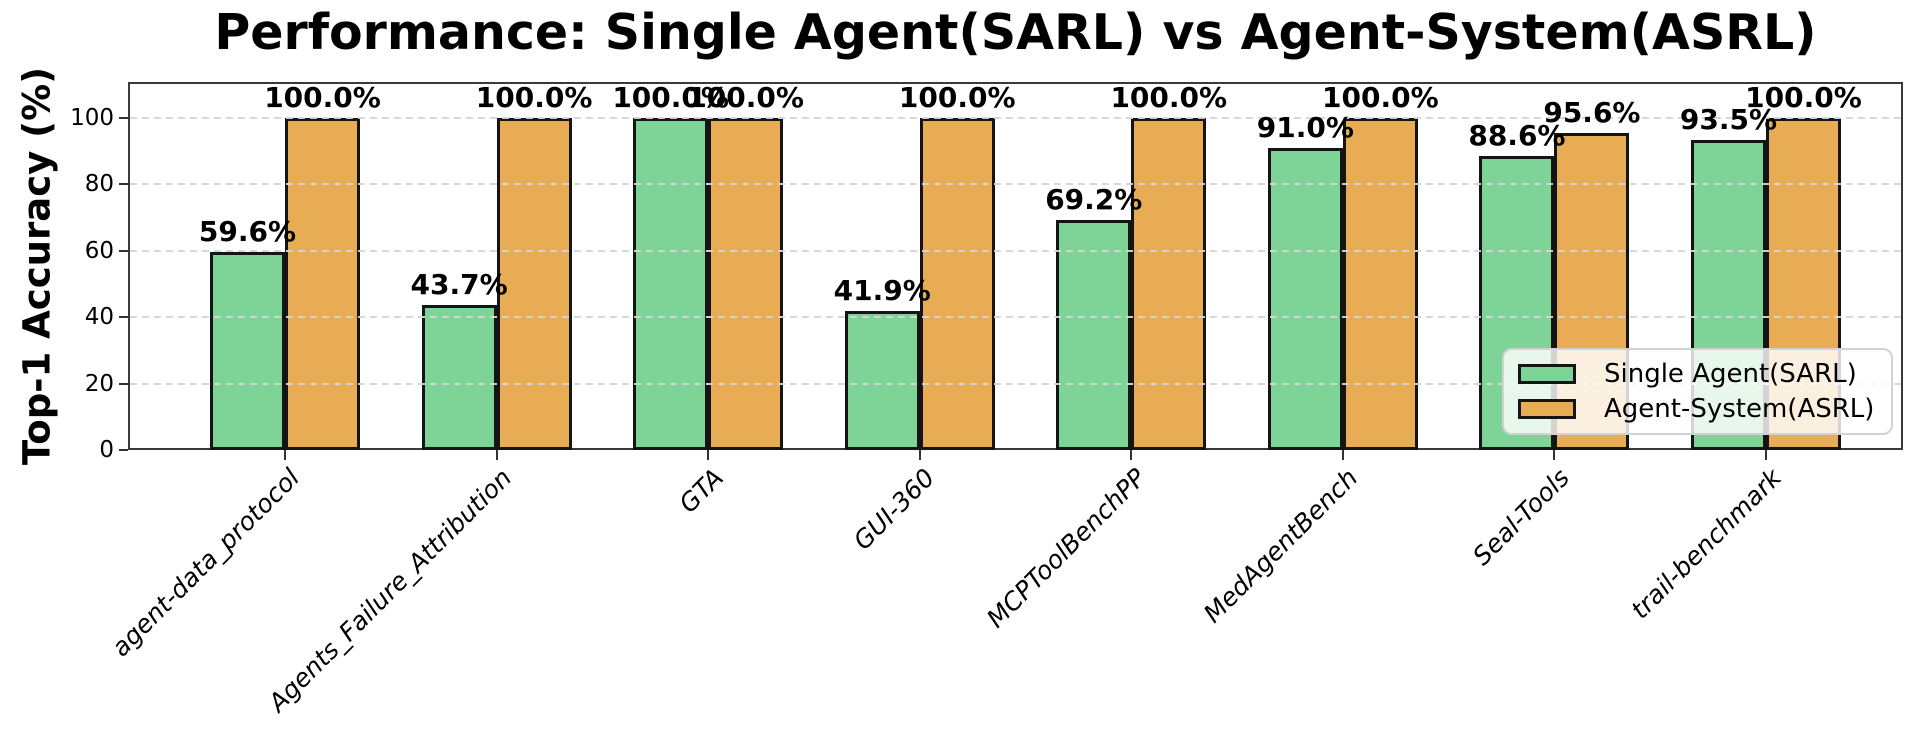  Describe the element at coordinates (99, 383) in the screenshot. I see `y-tick-label-20: 20` at that location.